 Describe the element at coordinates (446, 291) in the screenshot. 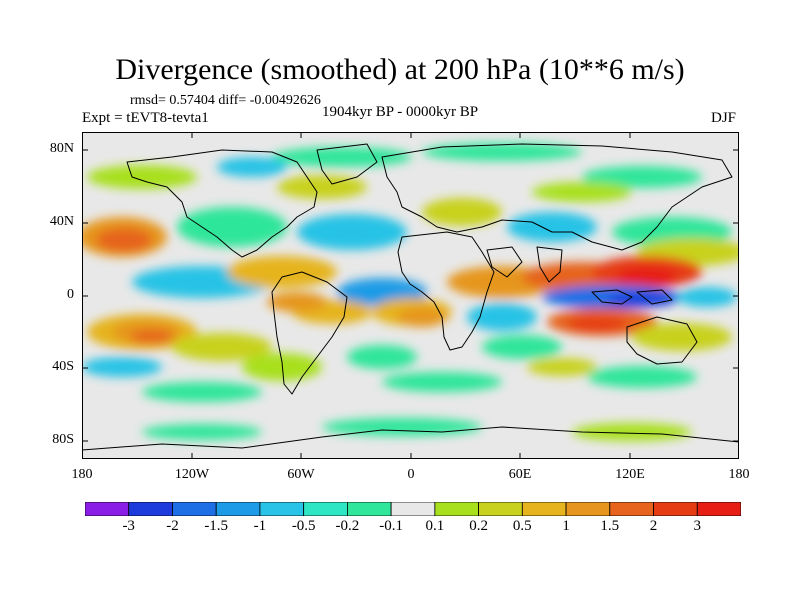

I see `coast-africa` at that location.